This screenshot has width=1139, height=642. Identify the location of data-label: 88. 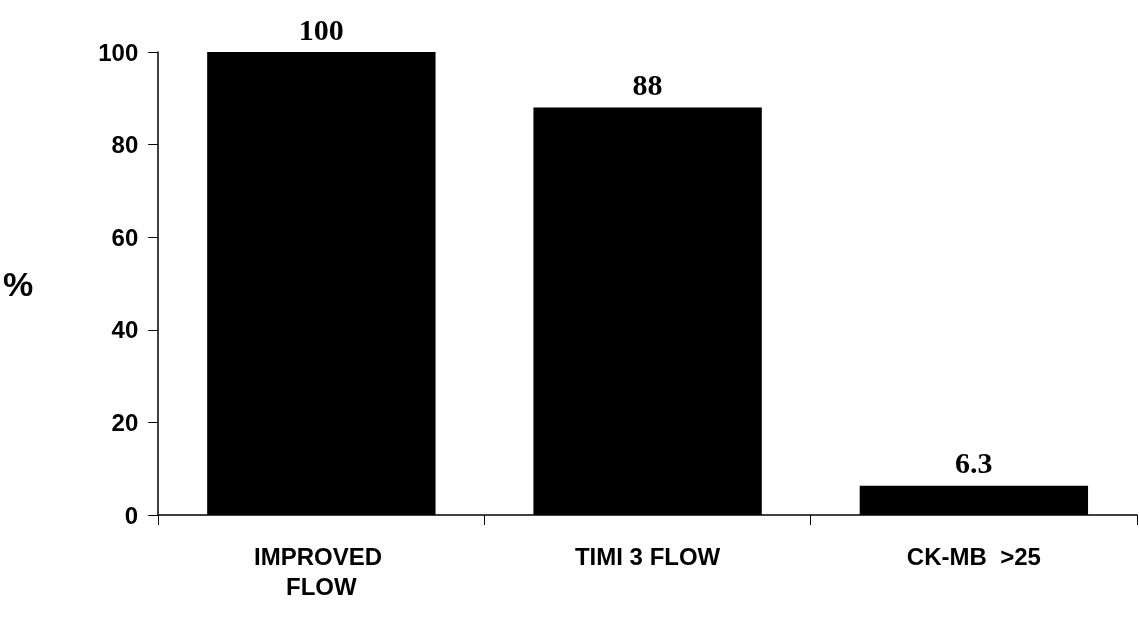
(647, 85).